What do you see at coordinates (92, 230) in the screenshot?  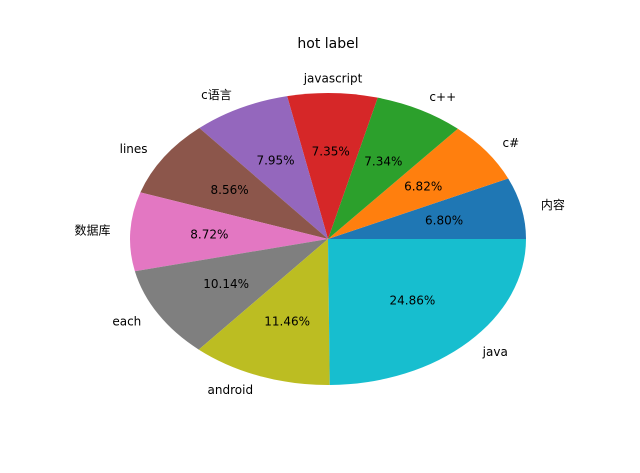 I see `slice-category-label: 数据库` at bounding box center [92, 230].